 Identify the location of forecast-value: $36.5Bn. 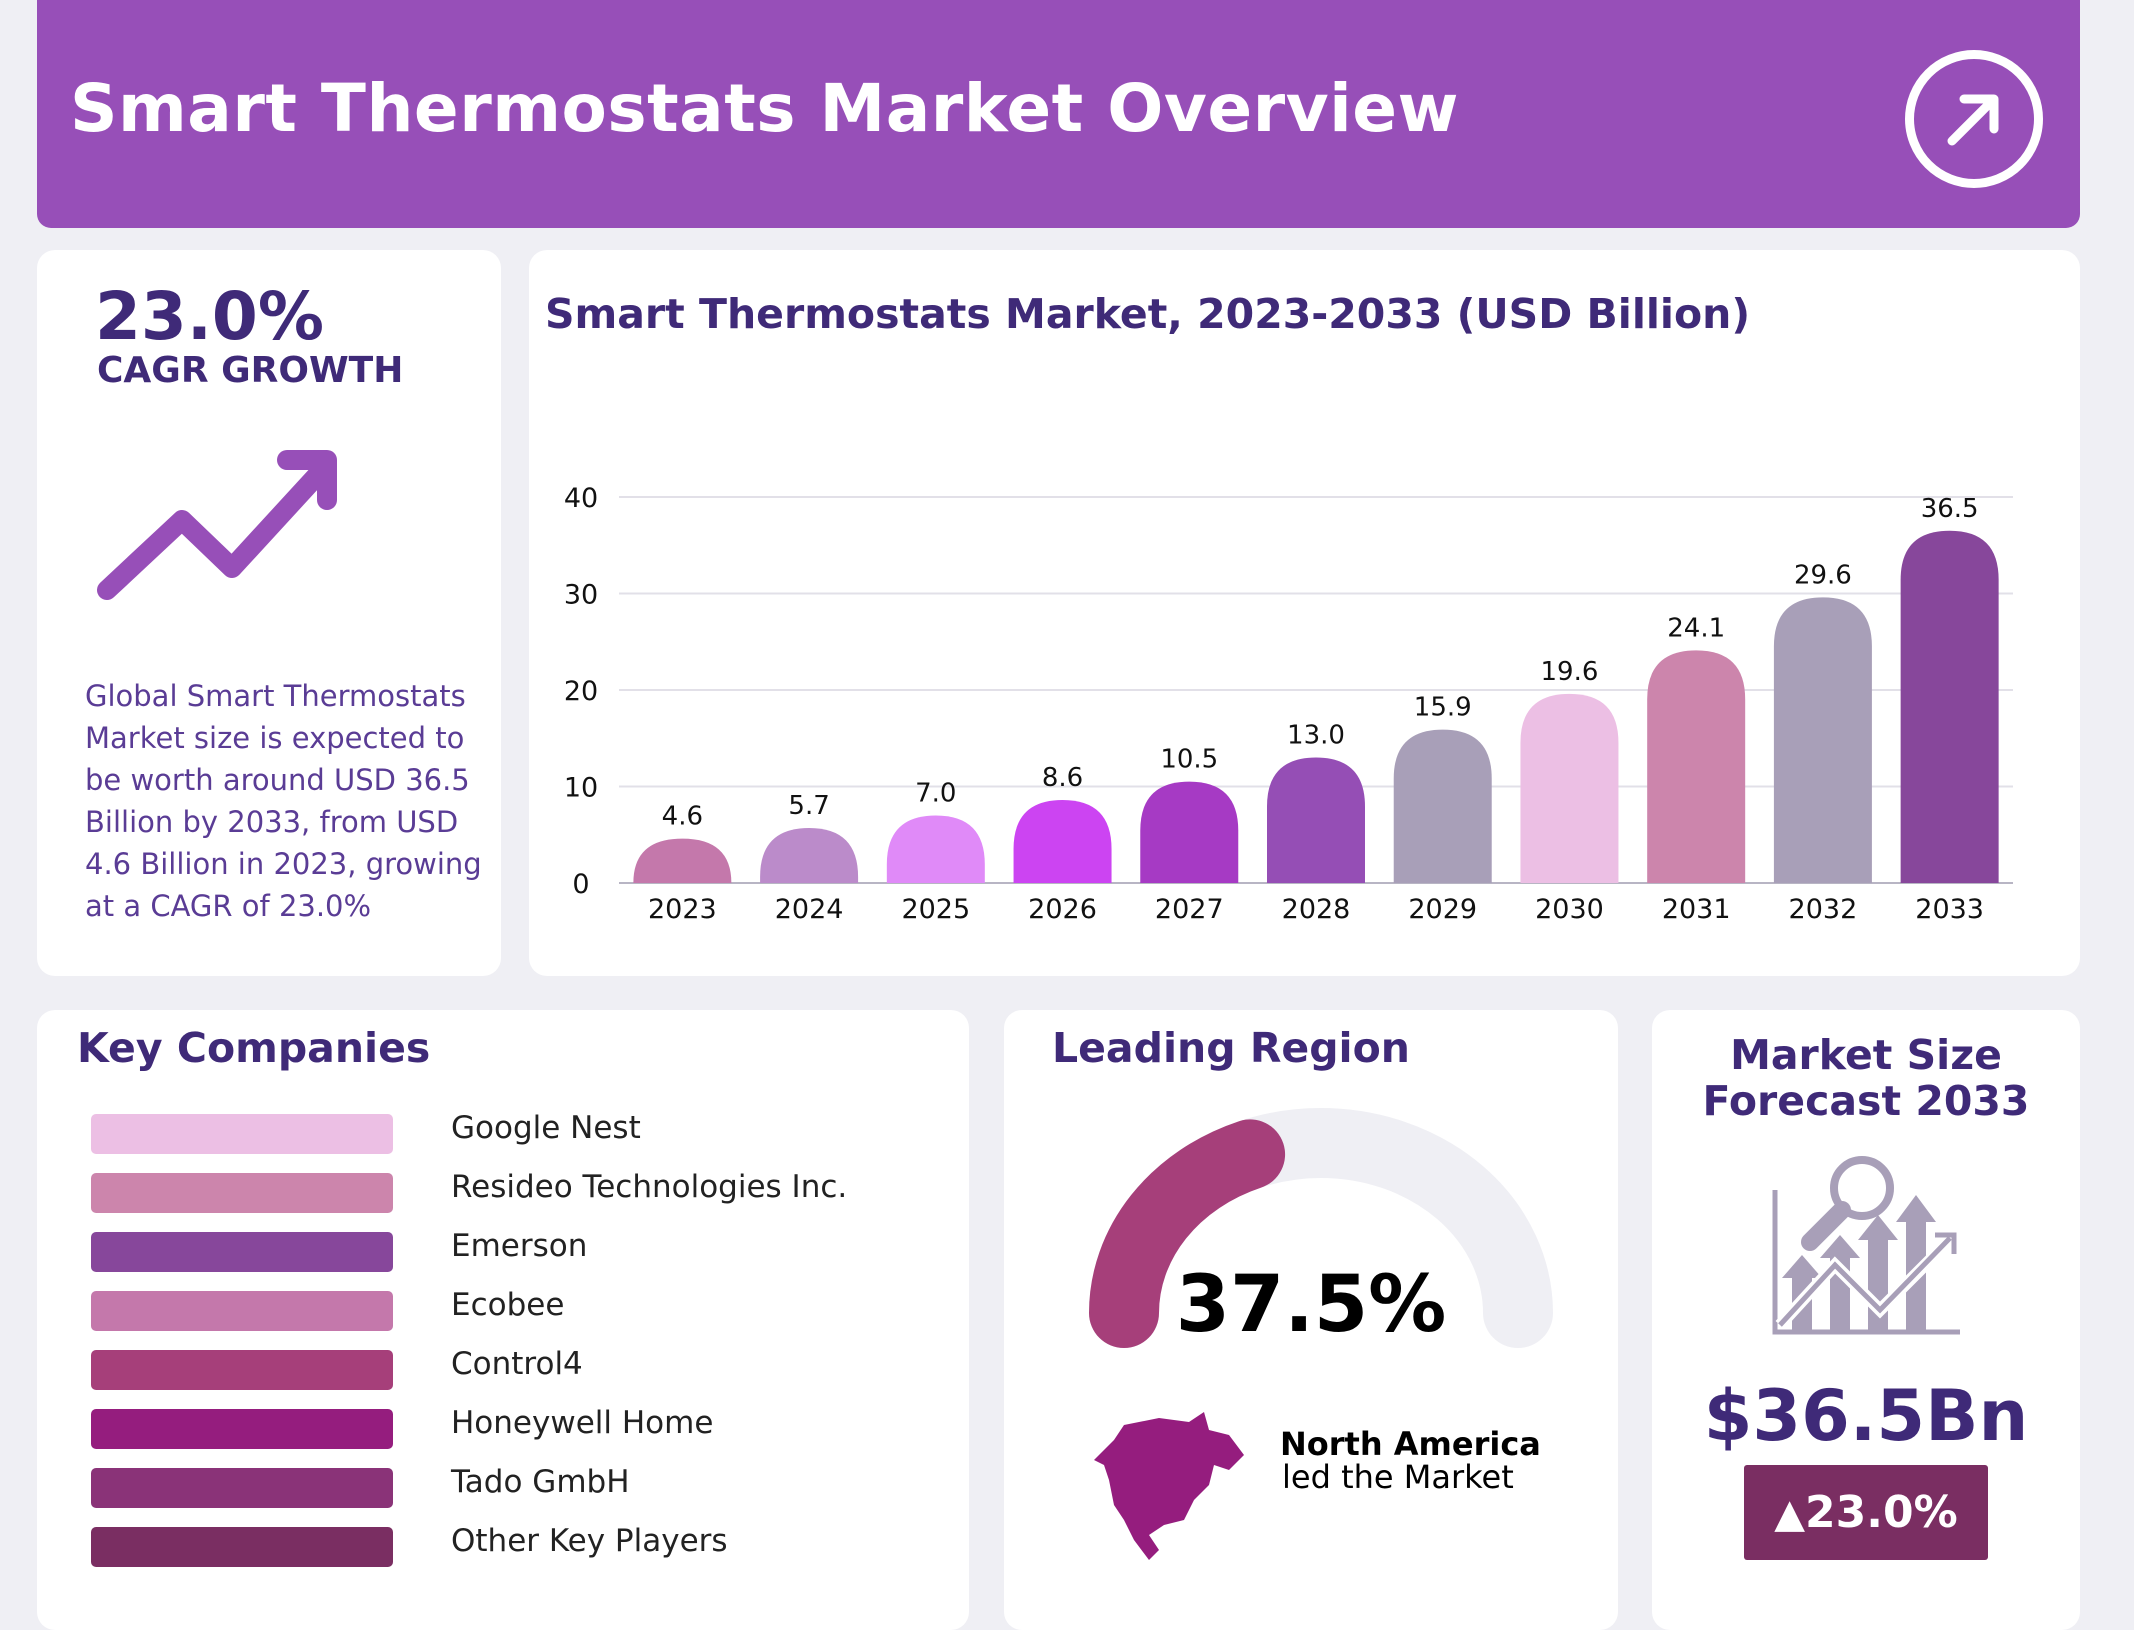
(1866, 1416).